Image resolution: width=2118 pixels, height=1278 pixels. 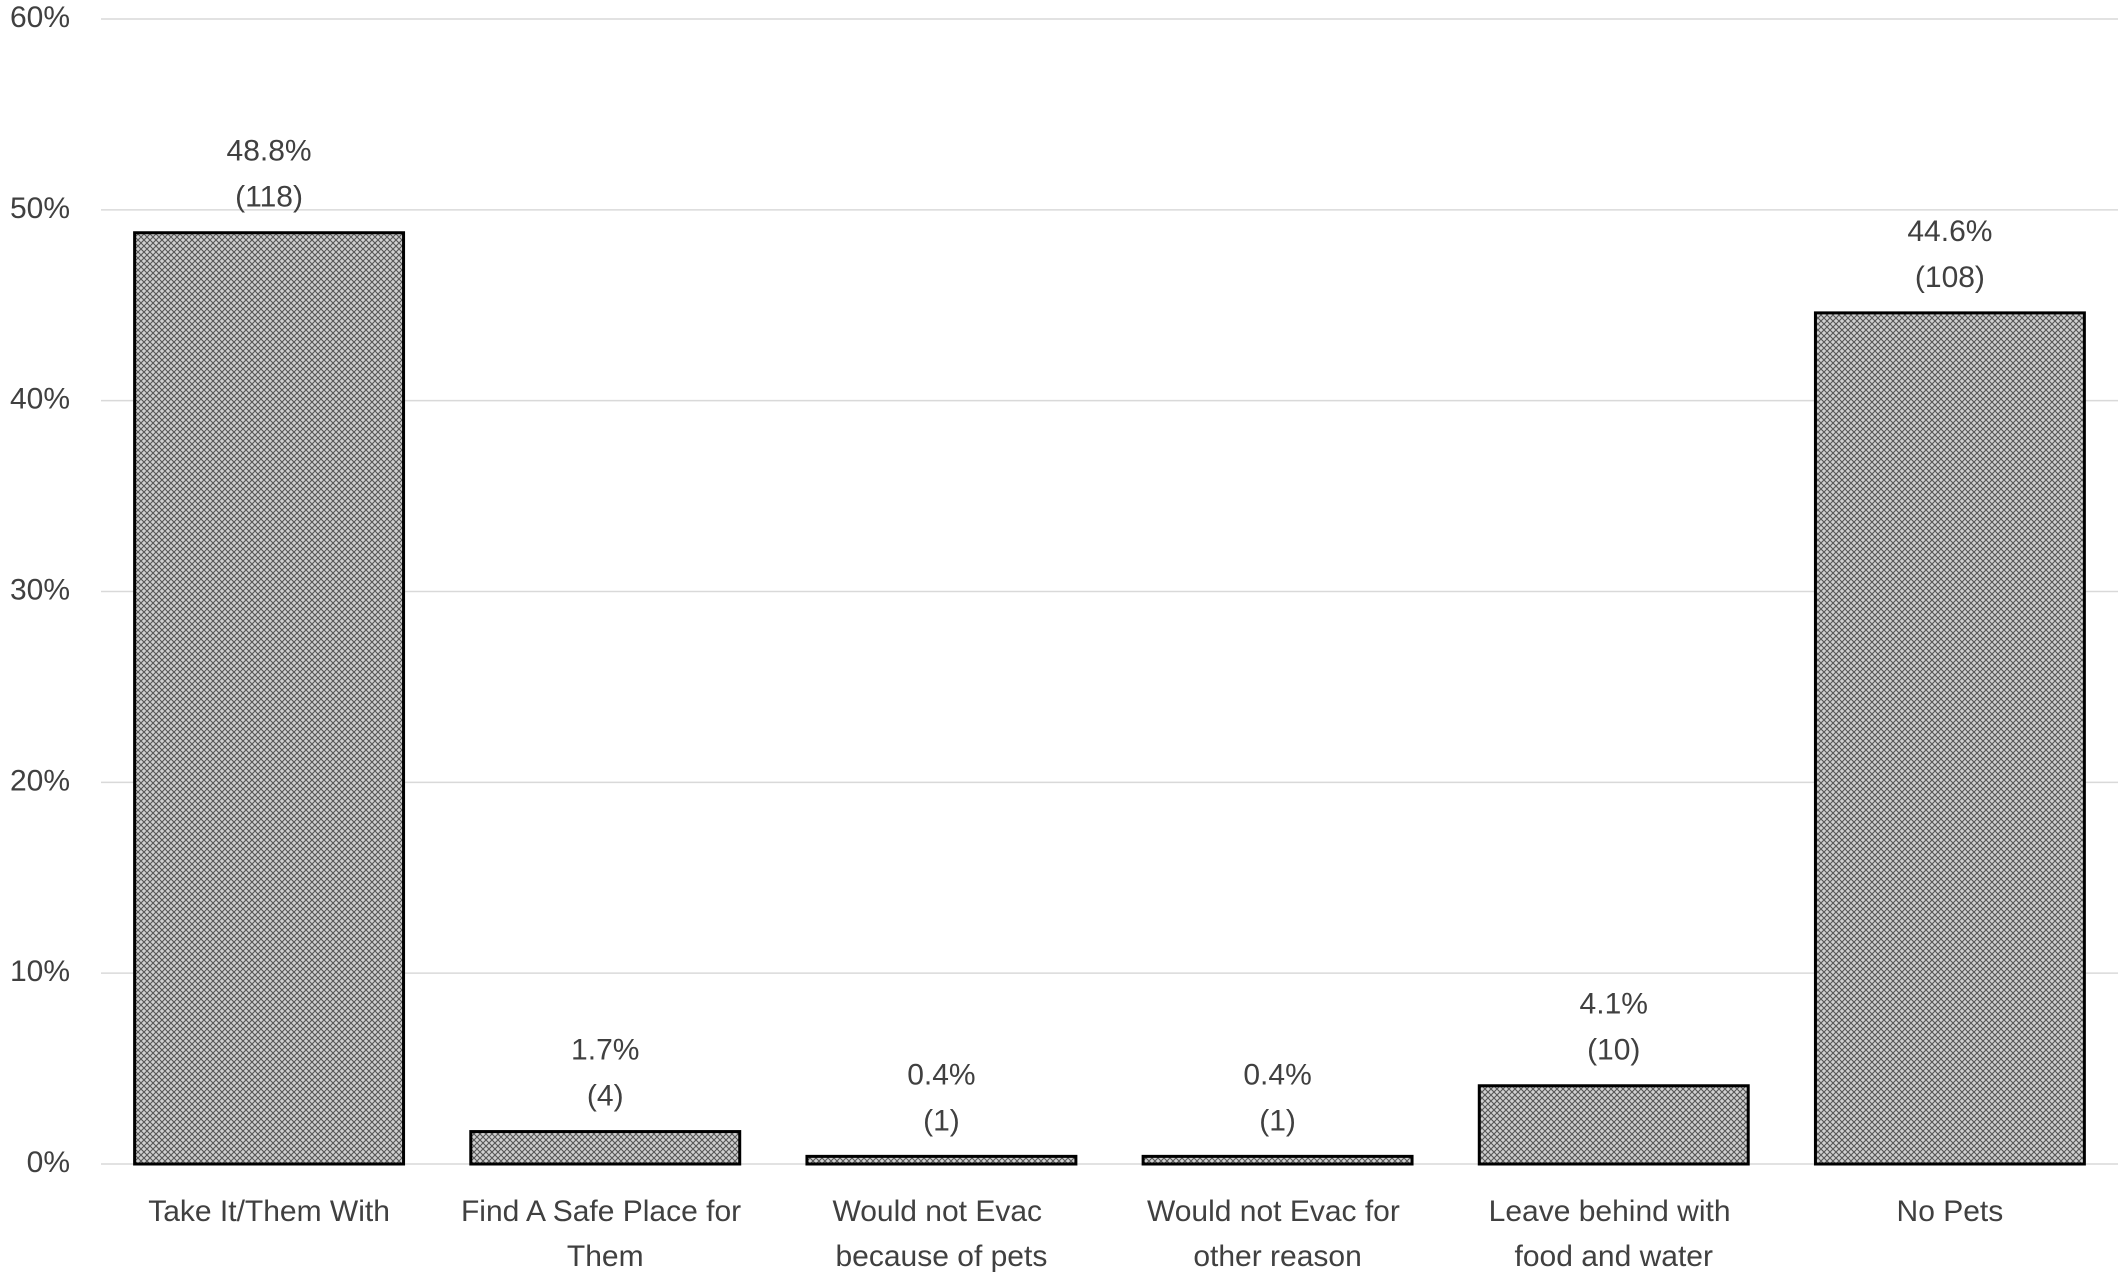 I want to click on x-tick-label: No Pets, so click(x=1950, y=1211).